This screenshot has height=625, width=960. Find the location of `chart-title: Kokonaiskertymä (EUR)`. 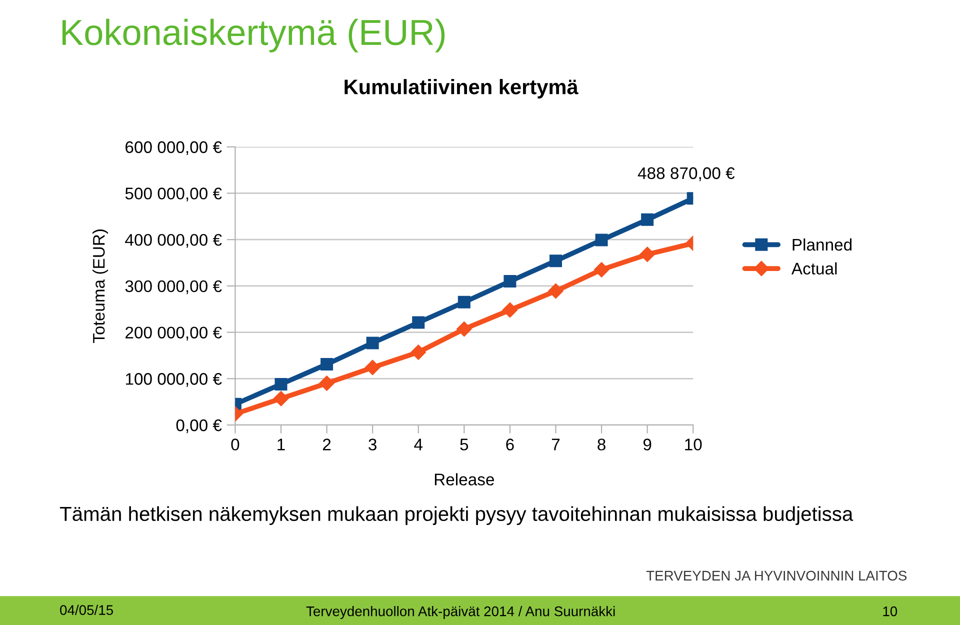

chart-title: Kokonaiskertymä (EUR) is located at coordinates (253, 35).